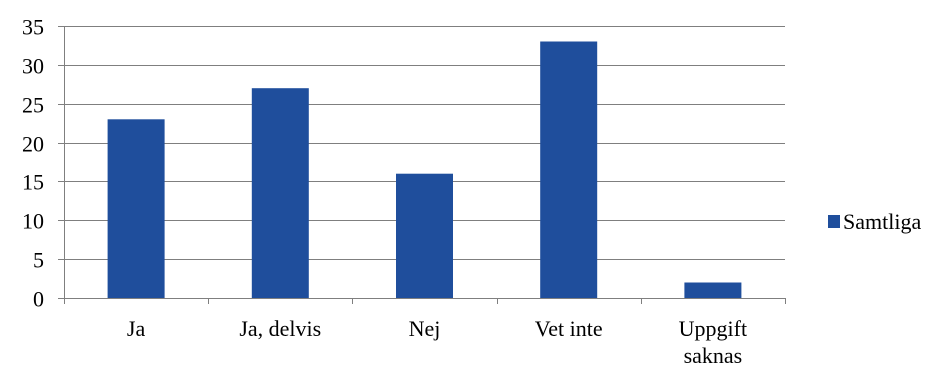  Describe the element at coordinates (569, 169) in the screenshot. I see `bar-vet-inte` at that location.